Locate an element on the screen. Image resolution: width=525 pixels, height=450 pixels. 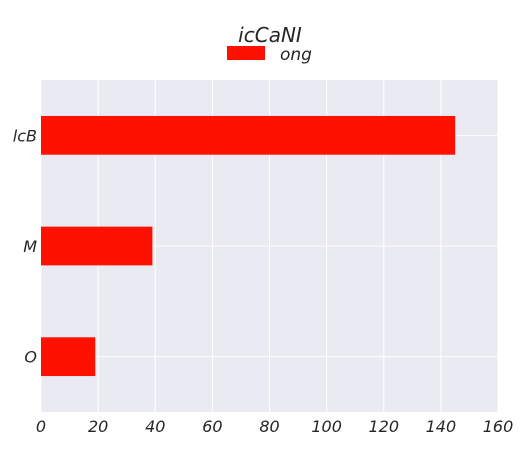
y-tick-label: O is located at coordinates (30, 357).